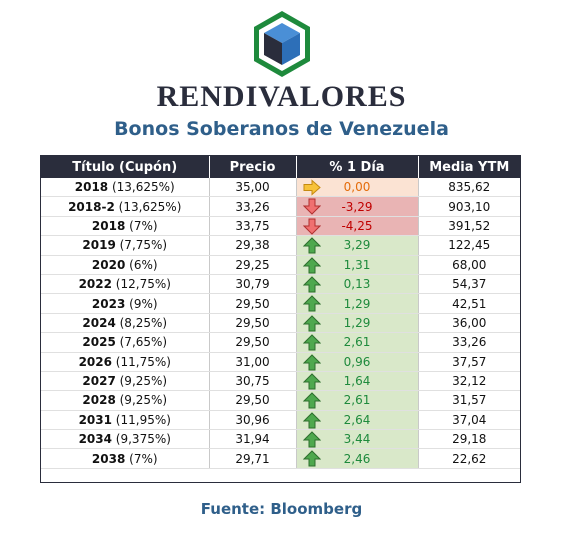 This screenshot has height=539, width=563. What do you see at coordinates (282, 44) in the screenshot?
I see `cube-hexagon-logo` at bounding box center [282, 44].